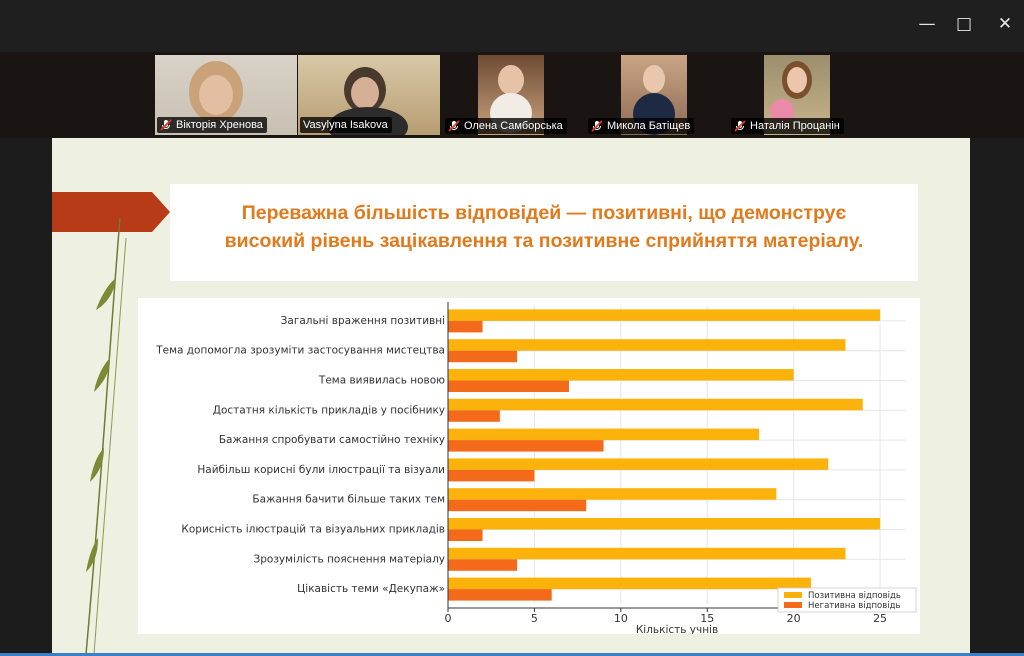 This screenshot has width=1024, height=656. What do you see at coordinates (621, 618) in the screenshot?
I see `x-tick-label: 10` at bounding box center [621, 618].